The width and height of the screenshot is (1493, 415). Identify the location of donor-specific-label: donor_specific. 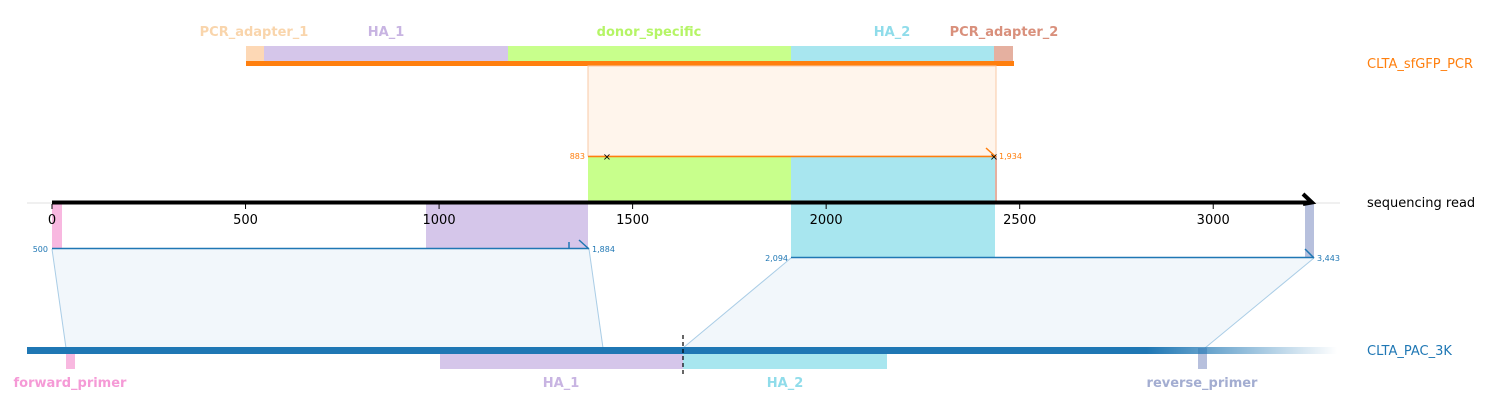
(649, 32).